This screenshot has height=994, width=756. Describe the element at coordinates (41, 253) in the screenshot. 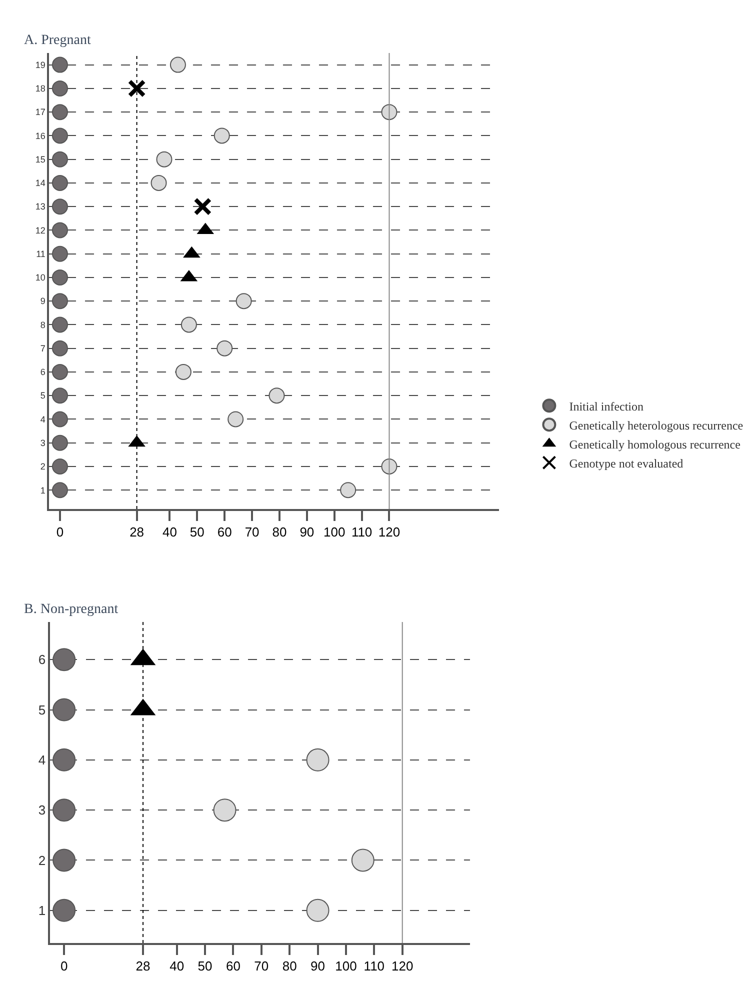

I see `y-tick-label: 11` at that location.